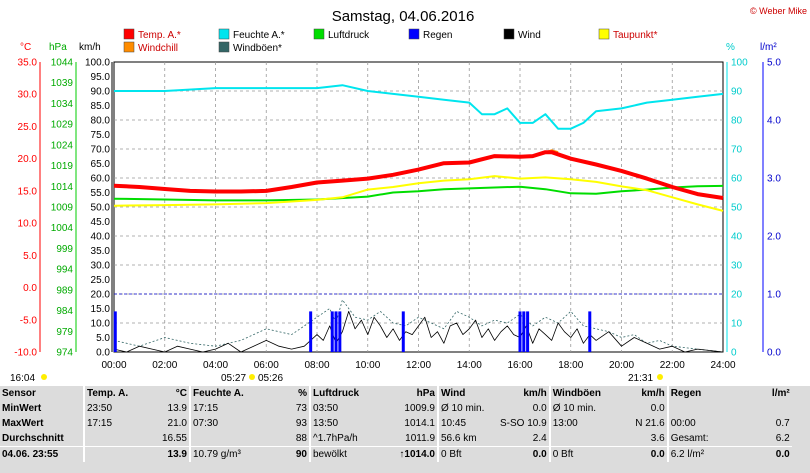 The height and width of the screenshot is (473, 810). I want to click on temp-tick-label: 20.0, so click(28, 159).